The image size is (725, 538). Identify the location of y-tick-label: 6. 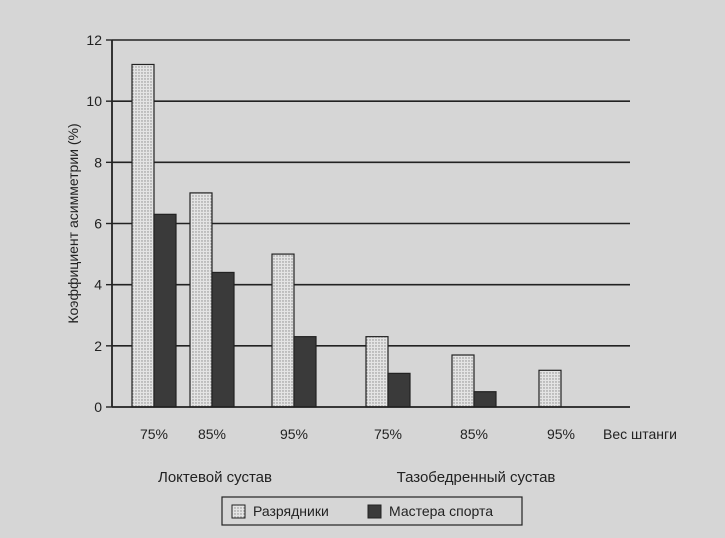
(98, 224).